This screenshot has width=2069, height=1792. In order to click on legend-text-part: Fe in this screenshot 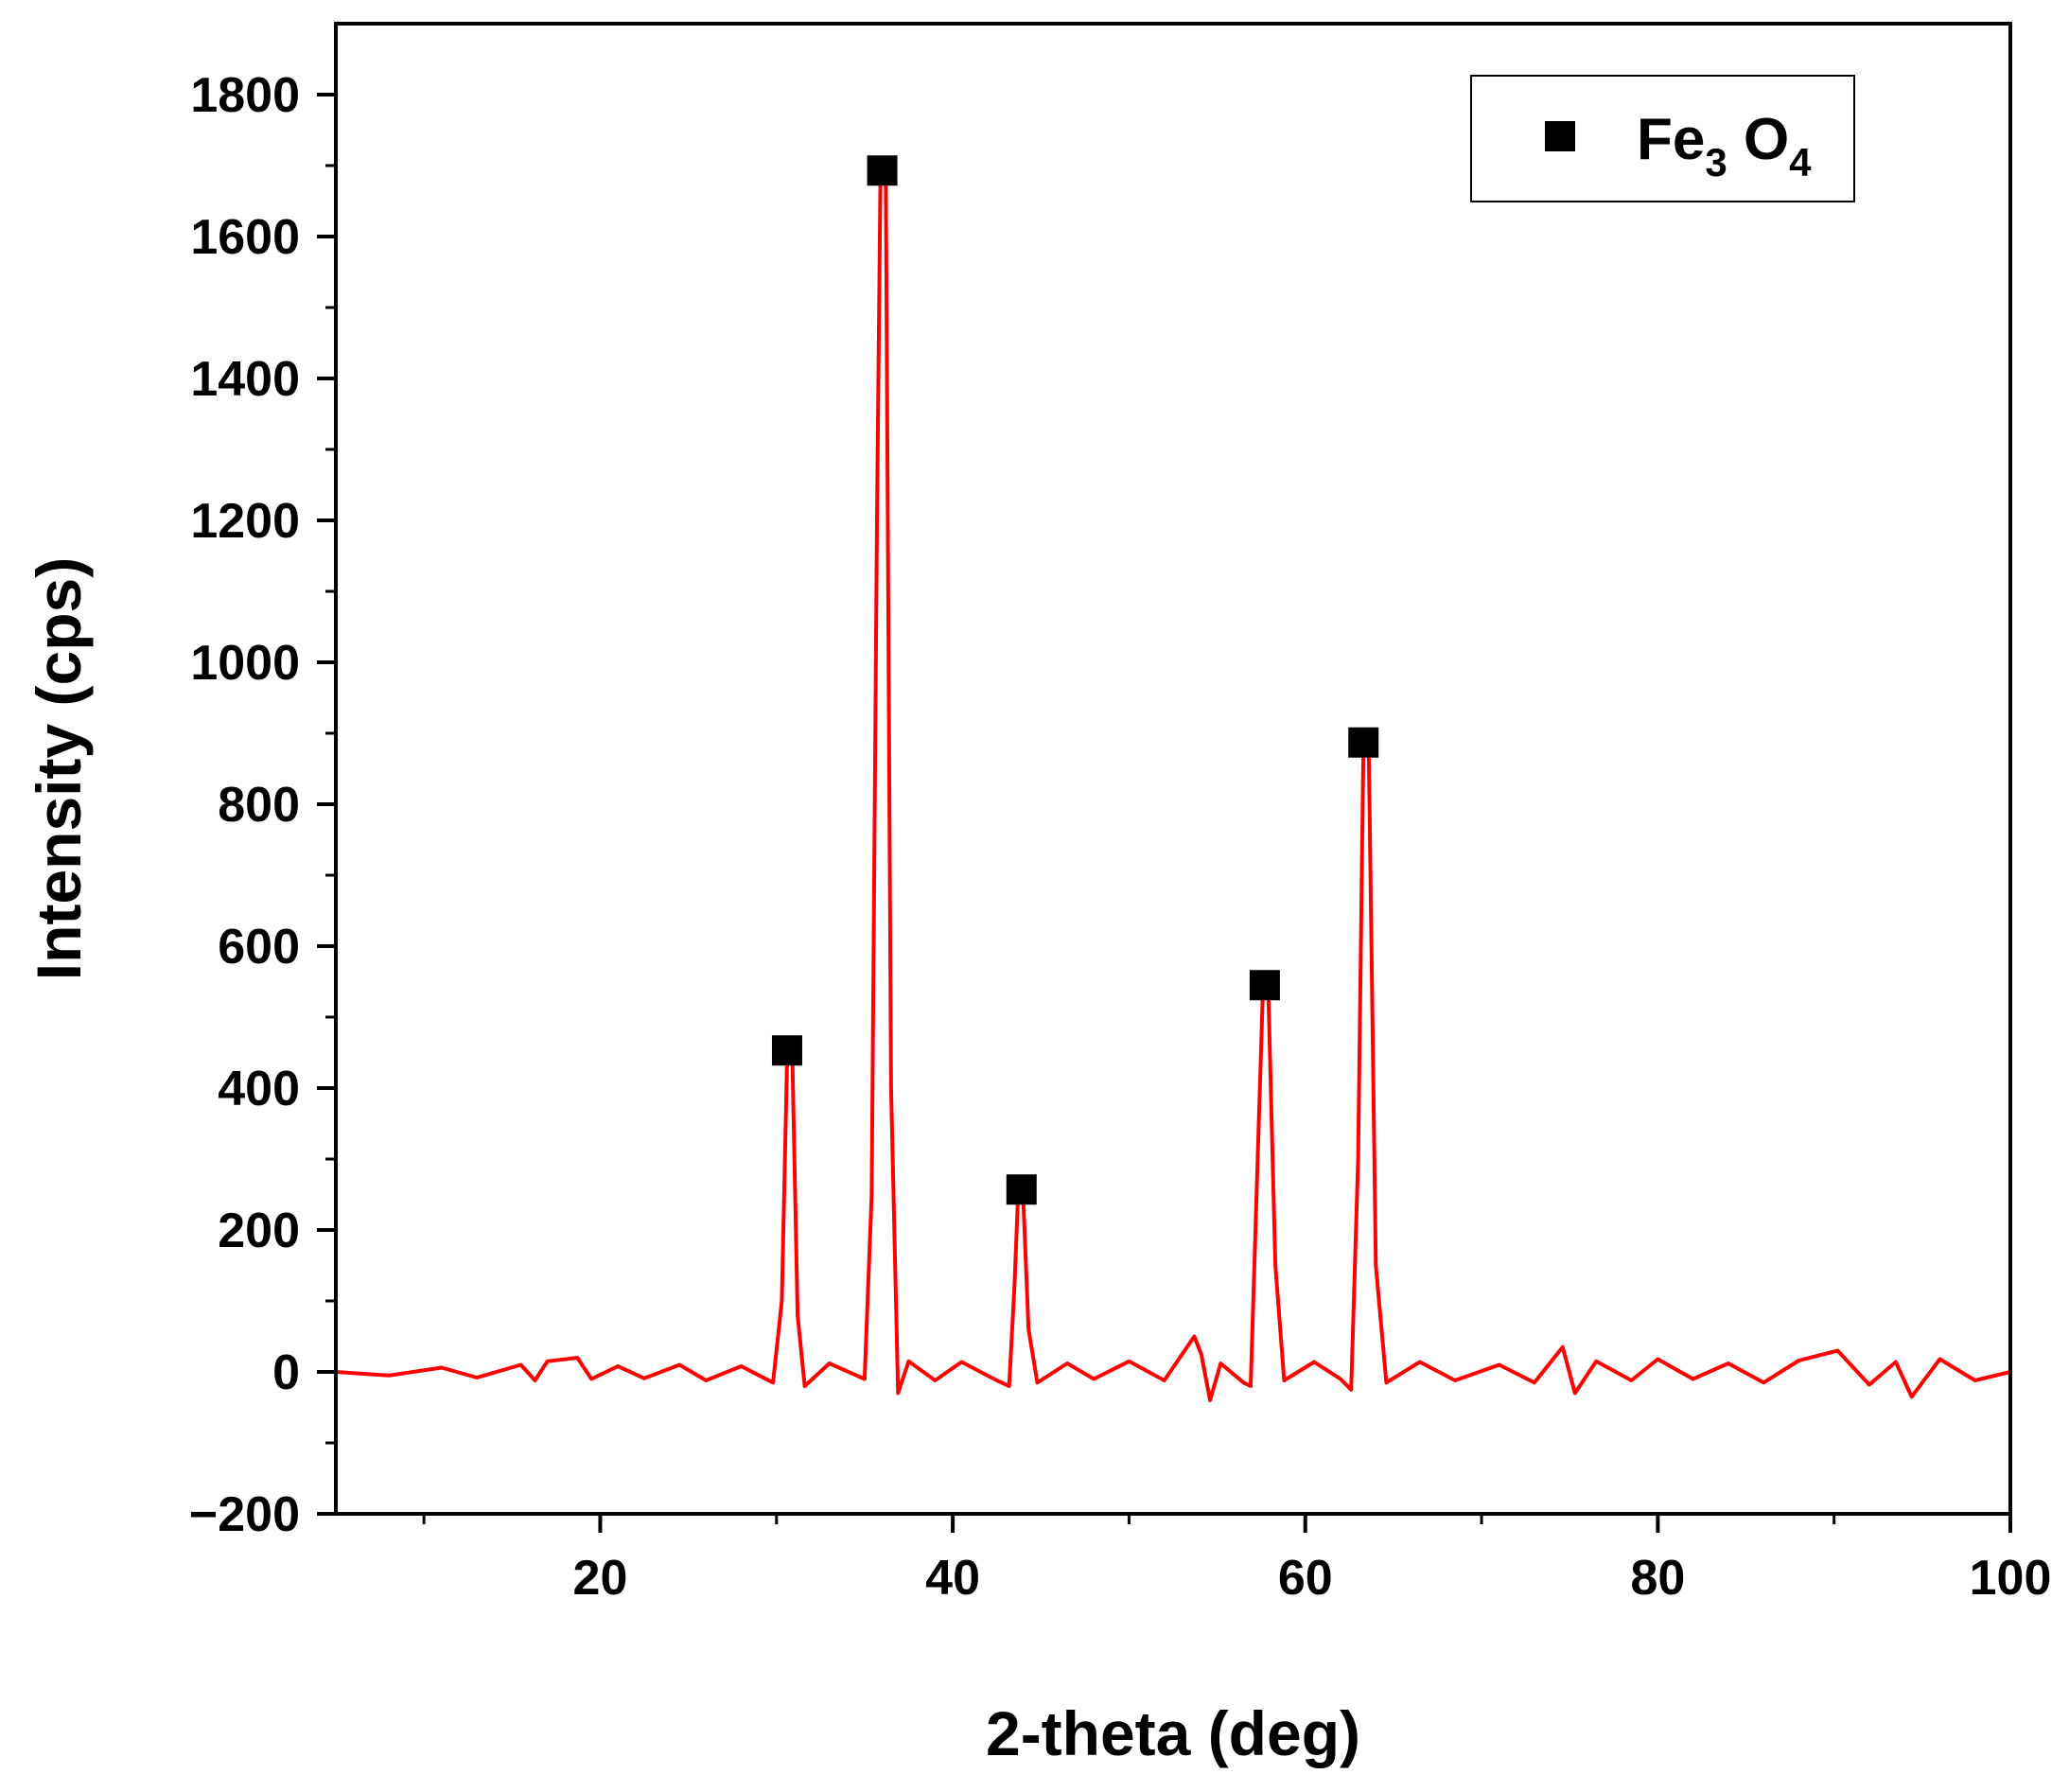, I will do `click(1671, 139)`.